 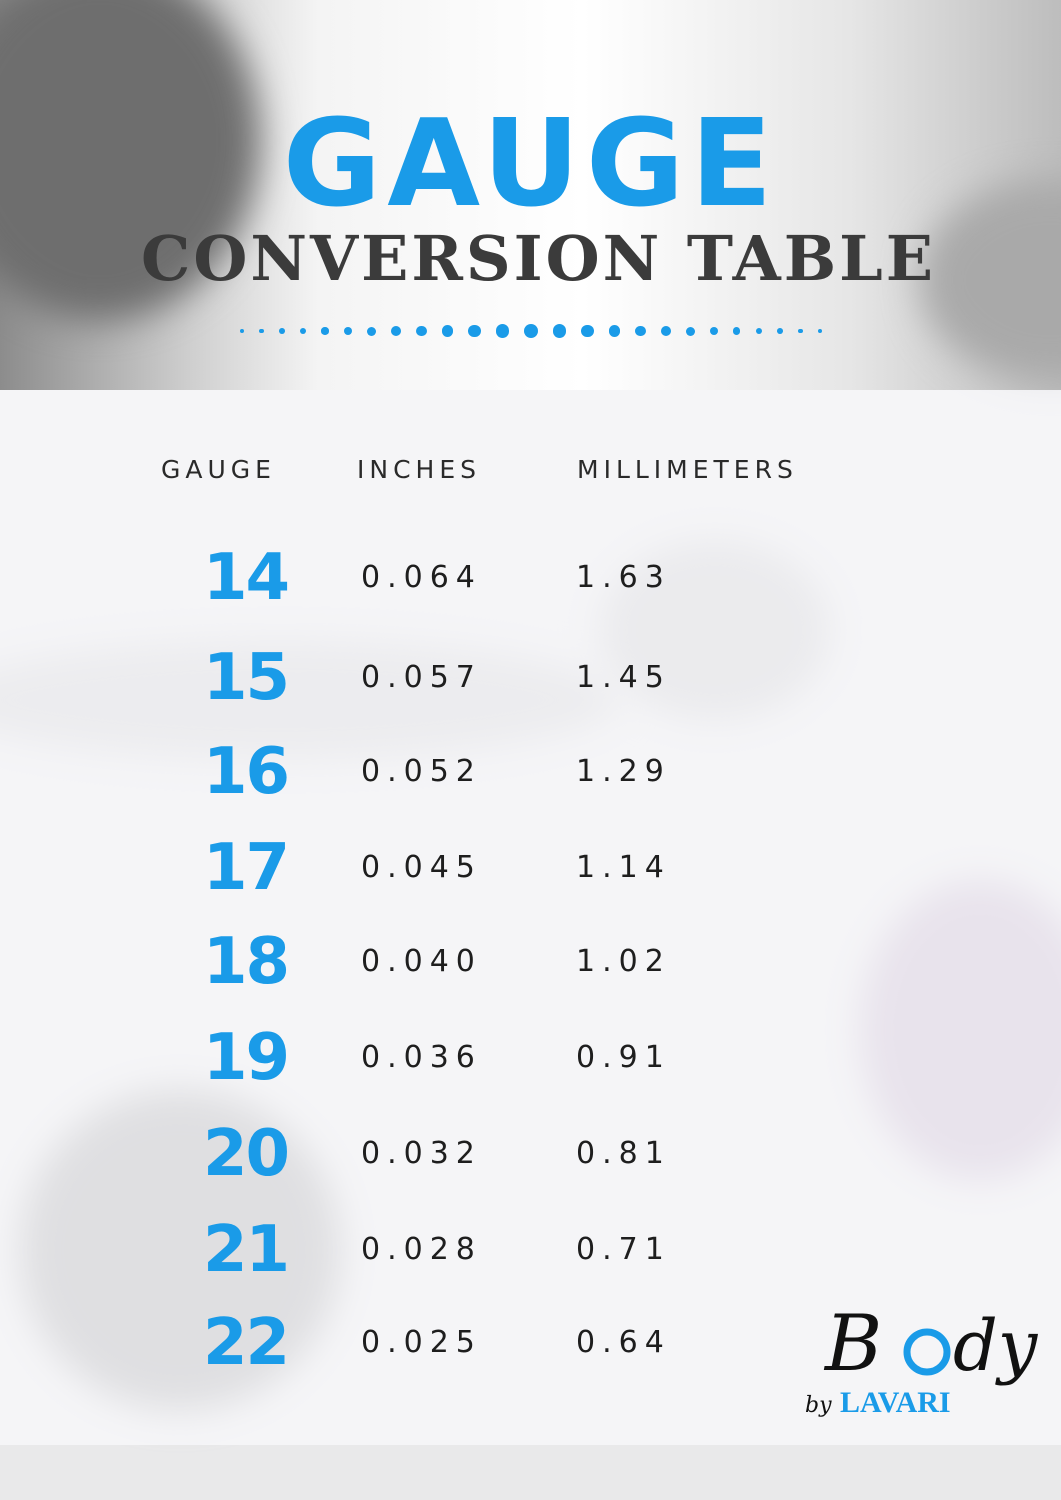 I want to click on brand-logo: B dy by LAVARI, so click(x=922, y=1359).